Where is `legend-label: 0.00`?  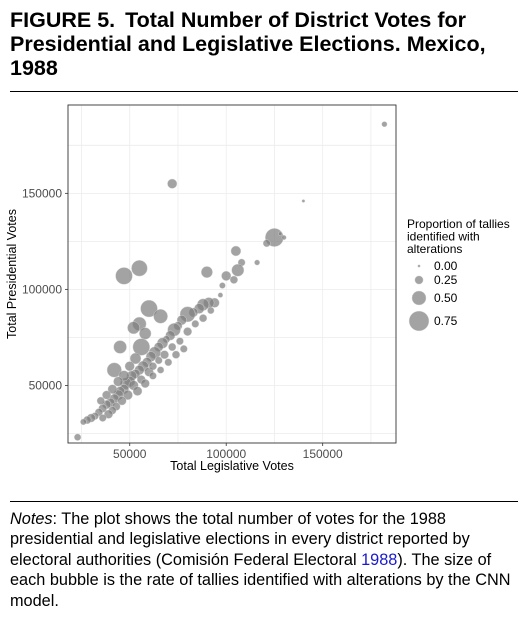 legend-label: 0.00 is located at coordinates (446, 266).